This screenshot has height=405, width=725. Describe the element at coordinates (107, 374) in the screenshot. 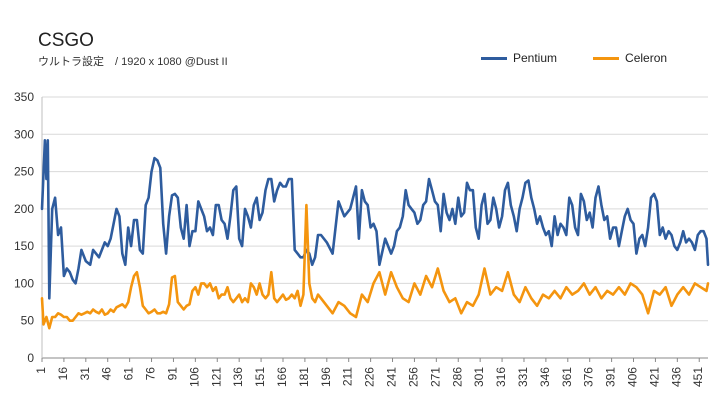

I see `x-tick-label: 46` at that location.